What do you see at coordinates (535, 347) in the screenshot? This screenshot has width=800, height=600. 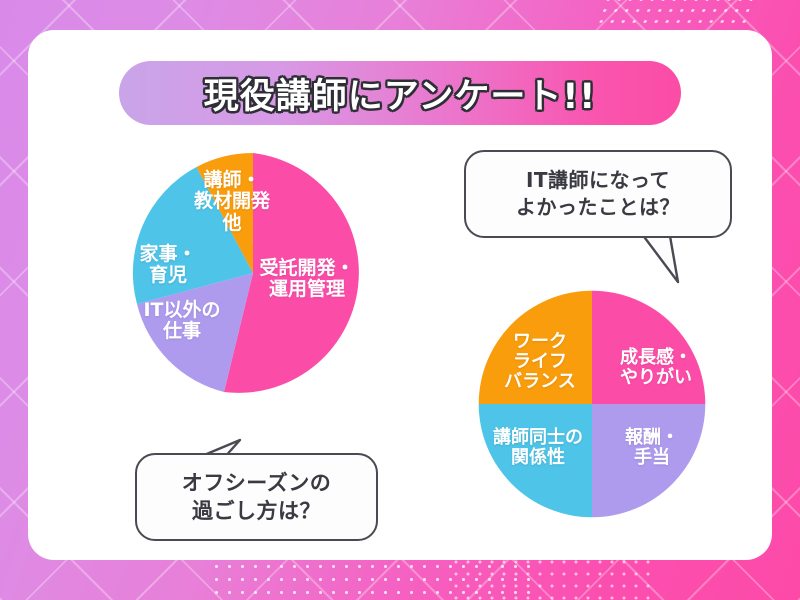 I see `pie-quadrant-orange` at bounding box center [535, 347].